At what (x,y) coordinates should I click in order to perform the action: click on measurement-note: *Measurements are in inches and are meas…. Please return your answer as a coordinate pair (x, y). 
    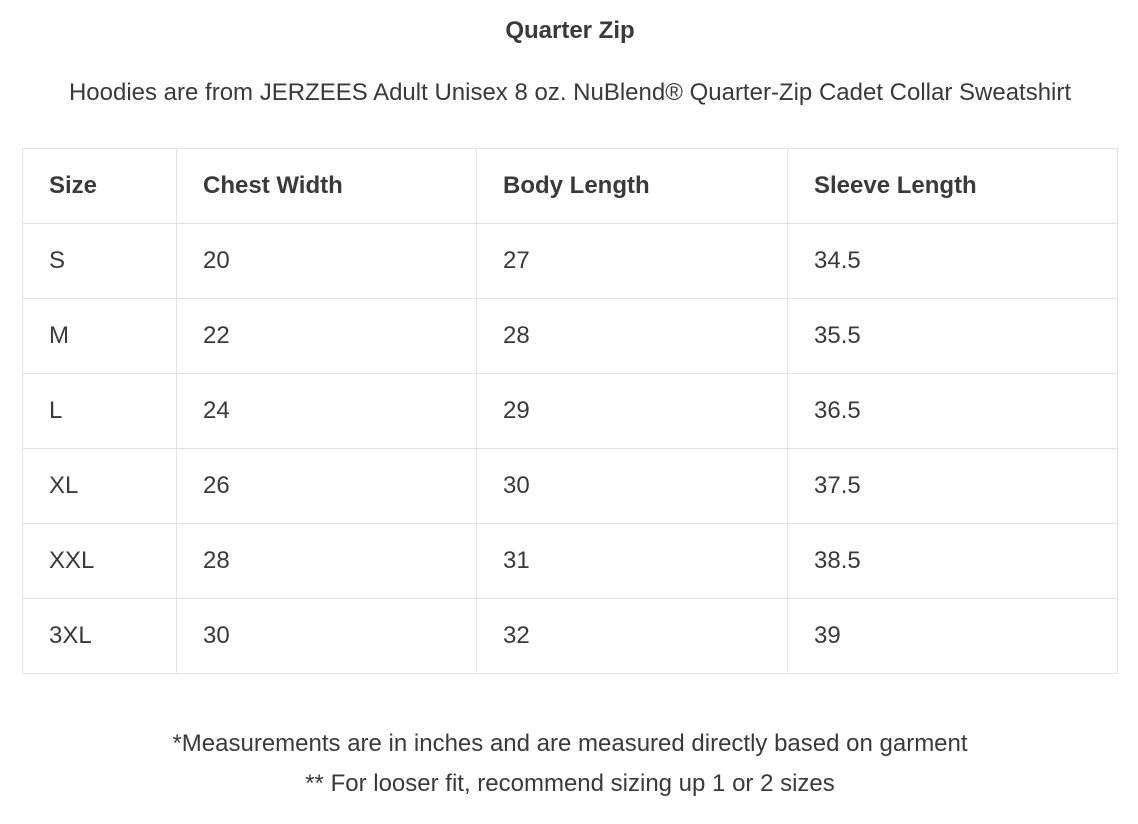
    Looking at the image, I should click on (570, 743).